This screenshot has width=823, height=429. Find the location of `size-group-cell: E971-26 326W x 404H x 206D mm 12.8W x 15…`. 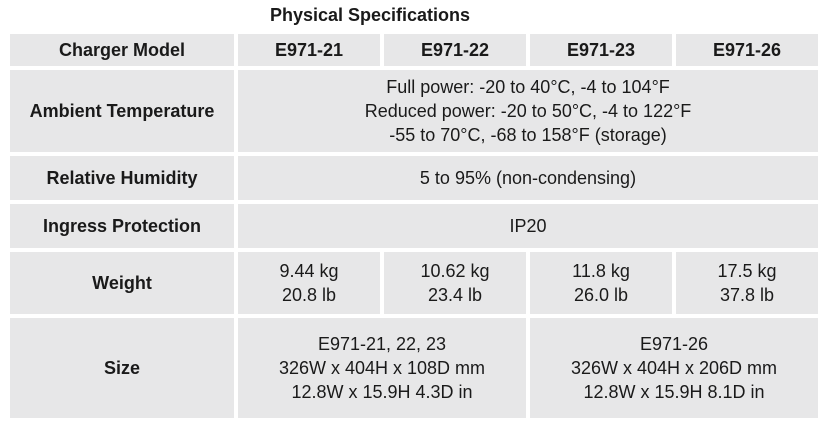

size-group-cell: E971-26 326W x 404H x 206D mm 12.8W x 15… is located at coordinates (674, 368).